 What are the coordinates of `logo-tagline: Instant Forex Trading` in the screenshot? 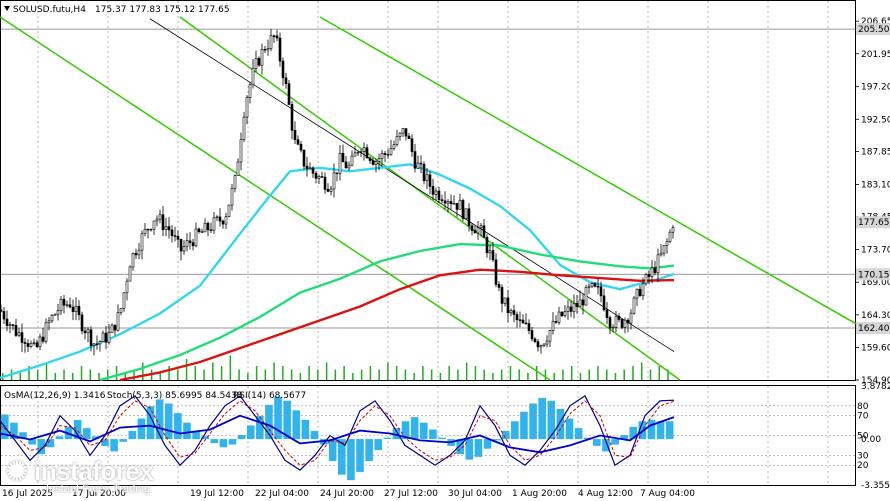 It's located at (98, 489).